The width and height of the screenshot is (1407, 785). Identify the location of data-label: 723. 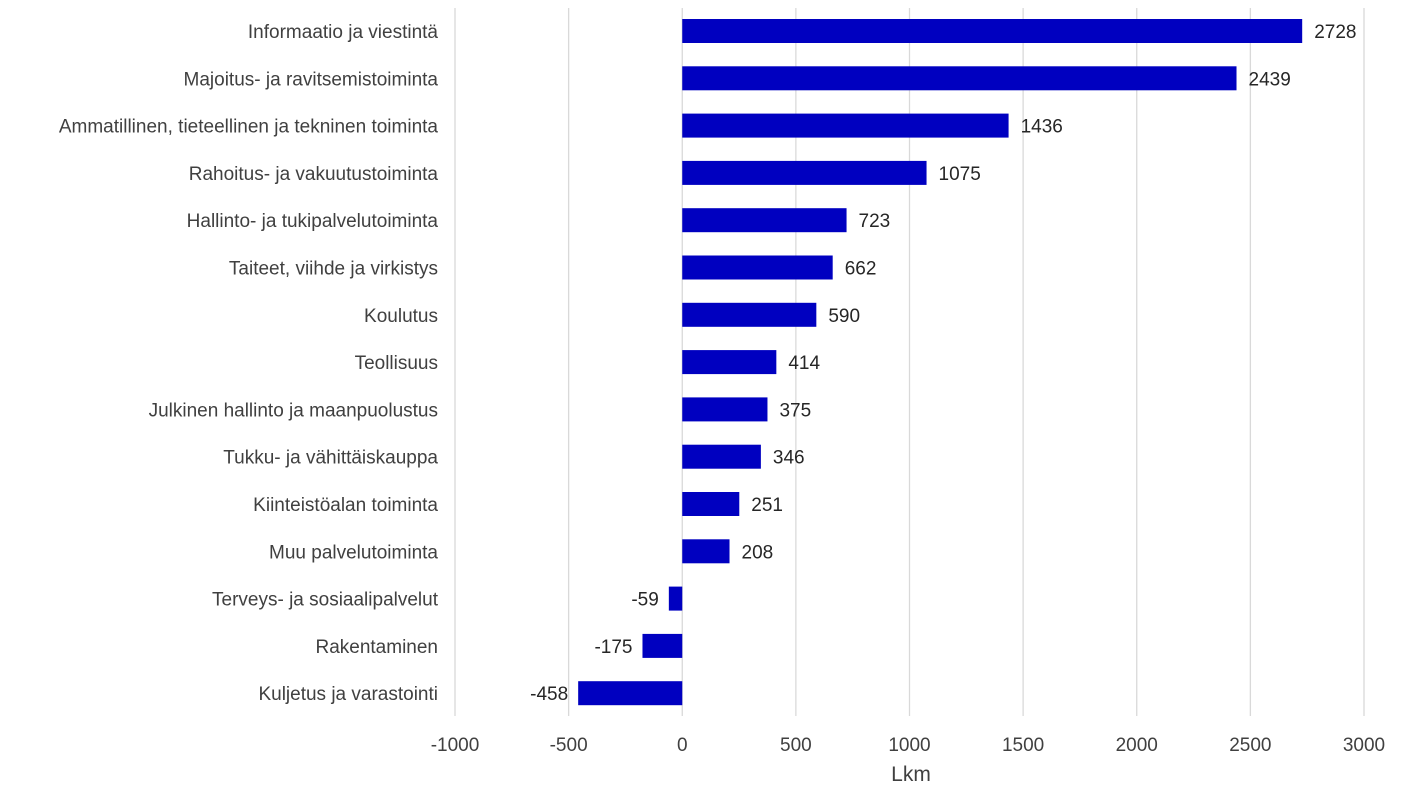
(875, 221).